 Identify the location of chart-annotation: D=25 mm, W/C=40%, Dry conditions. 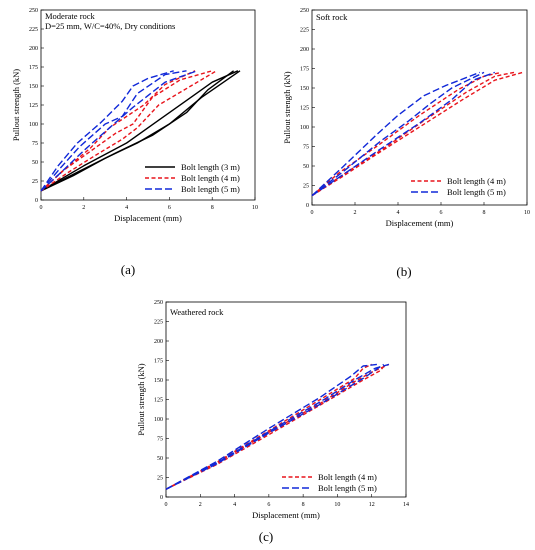
(110, 26).